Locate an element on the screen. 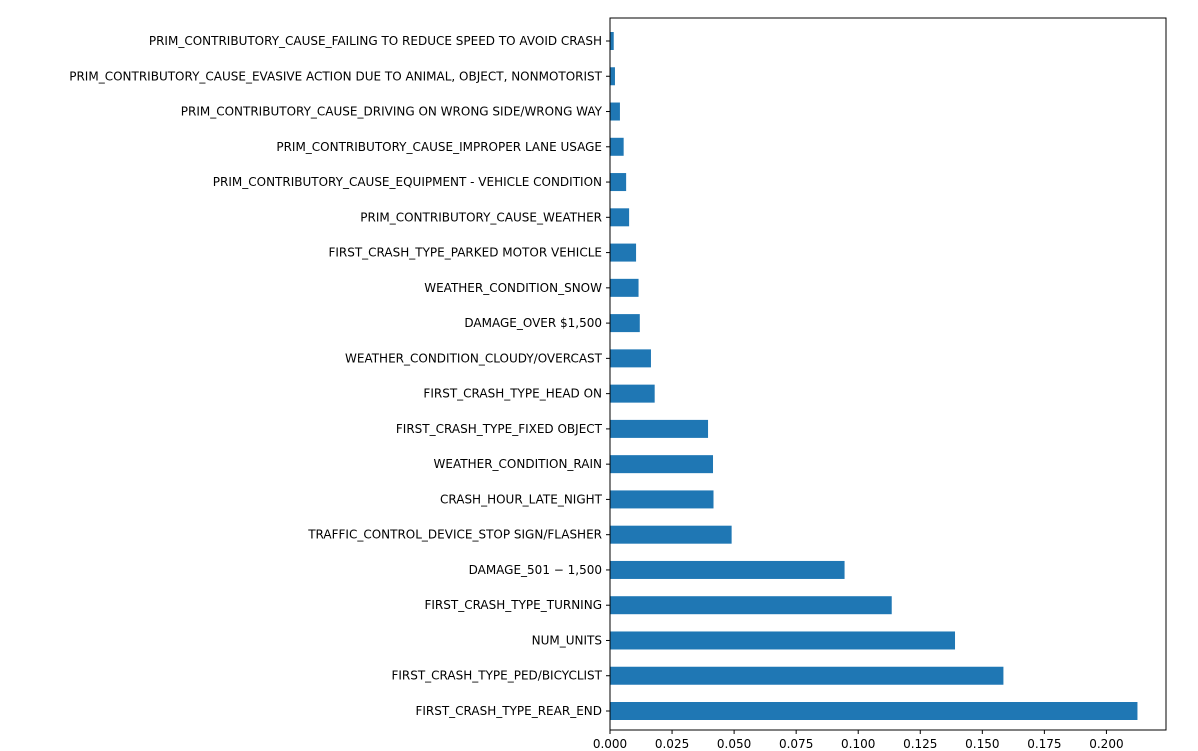  x-tick-label: 0.150 is located at coordinates (982, 744).